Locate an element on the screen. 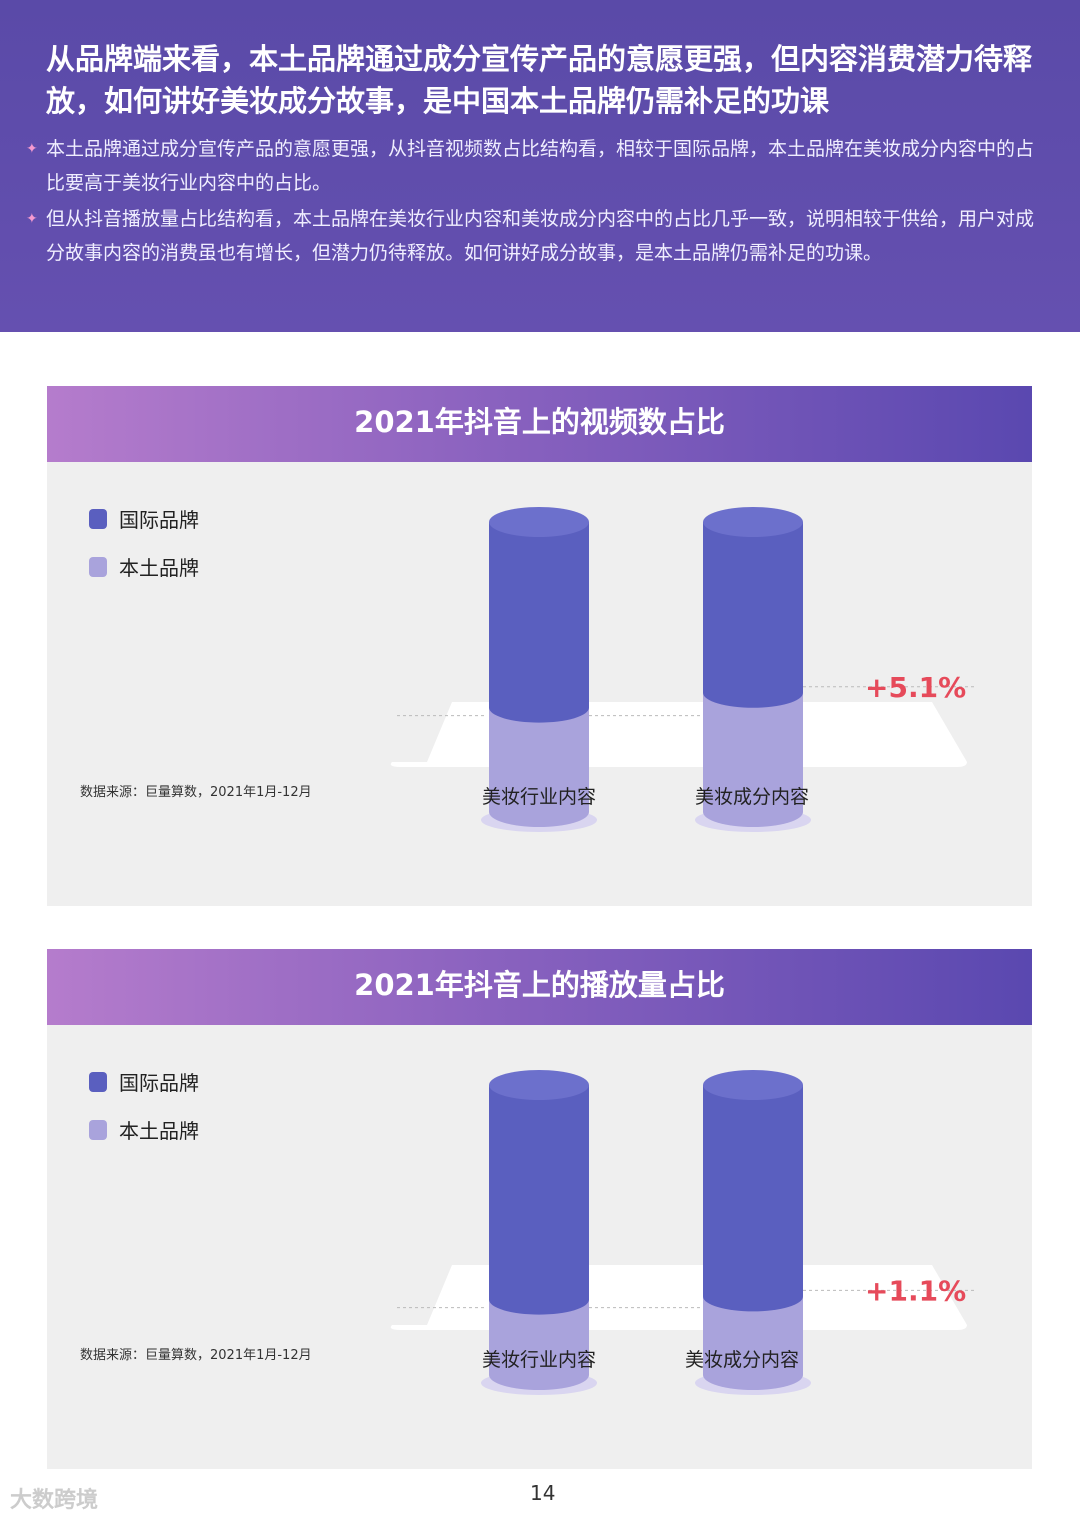 The height and width of the screenshot is (1517, 1080). page-number: 14 is located at coordinates (543, 1493).